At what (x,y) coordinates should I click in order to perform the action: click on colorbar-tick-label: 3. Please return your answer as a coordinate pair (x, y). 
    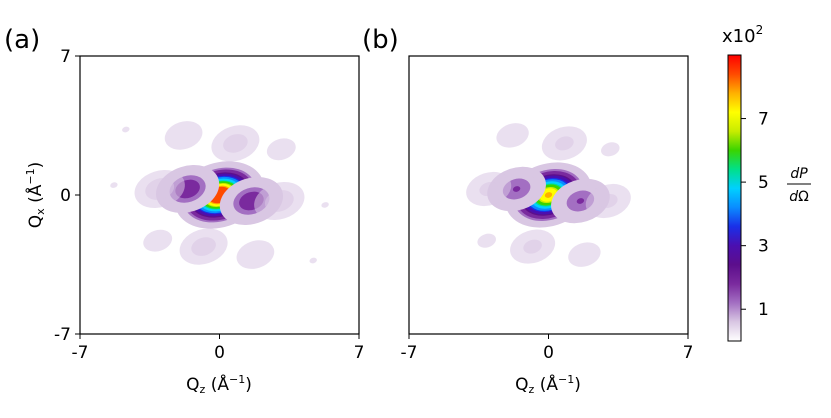
    Looking at the image, I should click on (763, 247).